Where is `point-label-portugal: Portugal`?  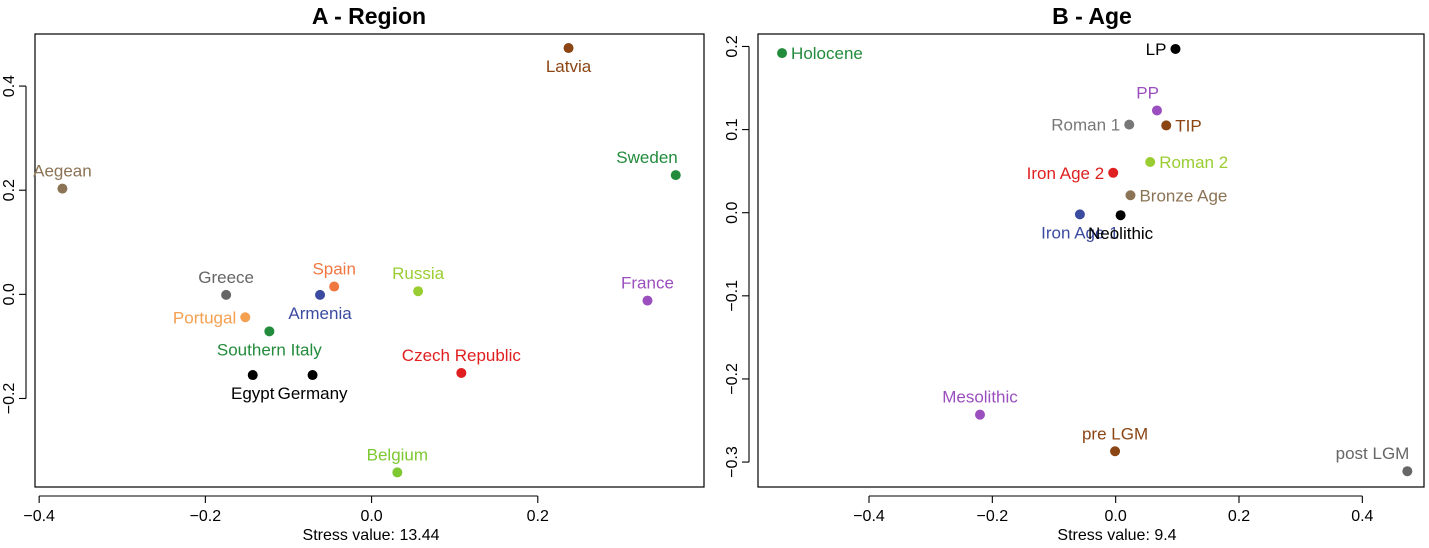
point-label-portugal: Portugal is located at coordinates (204, 317).